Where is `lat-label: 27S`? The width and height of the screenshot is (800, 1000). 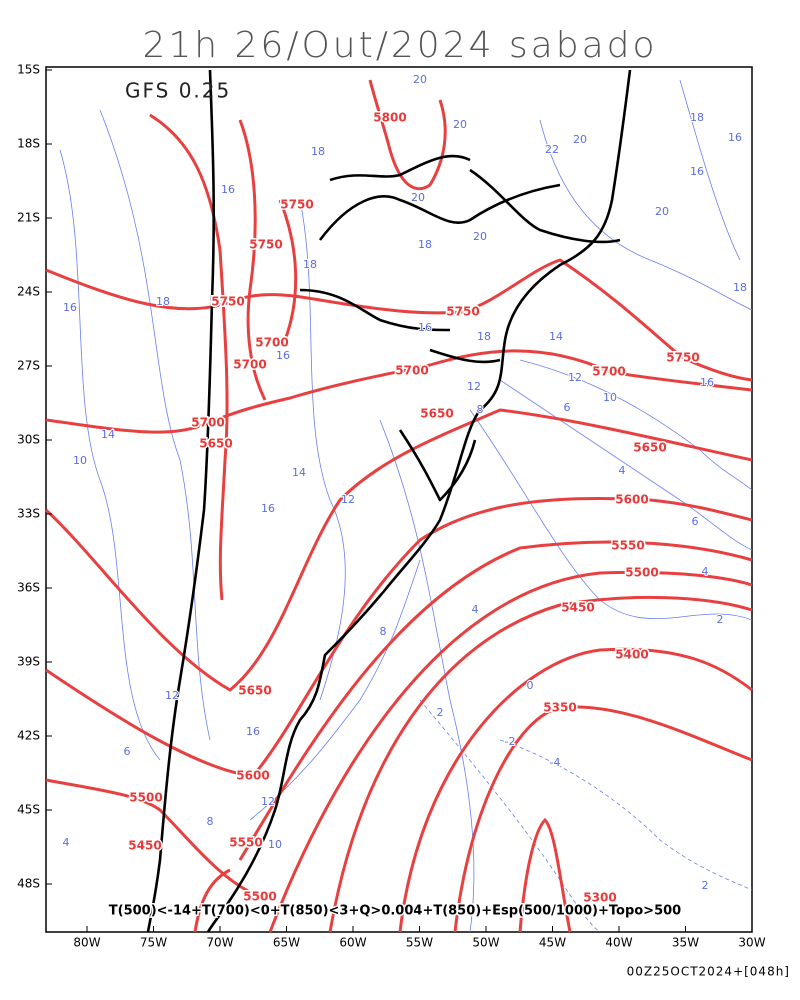 lat-label: 27S is located at coordinates (28, 366).